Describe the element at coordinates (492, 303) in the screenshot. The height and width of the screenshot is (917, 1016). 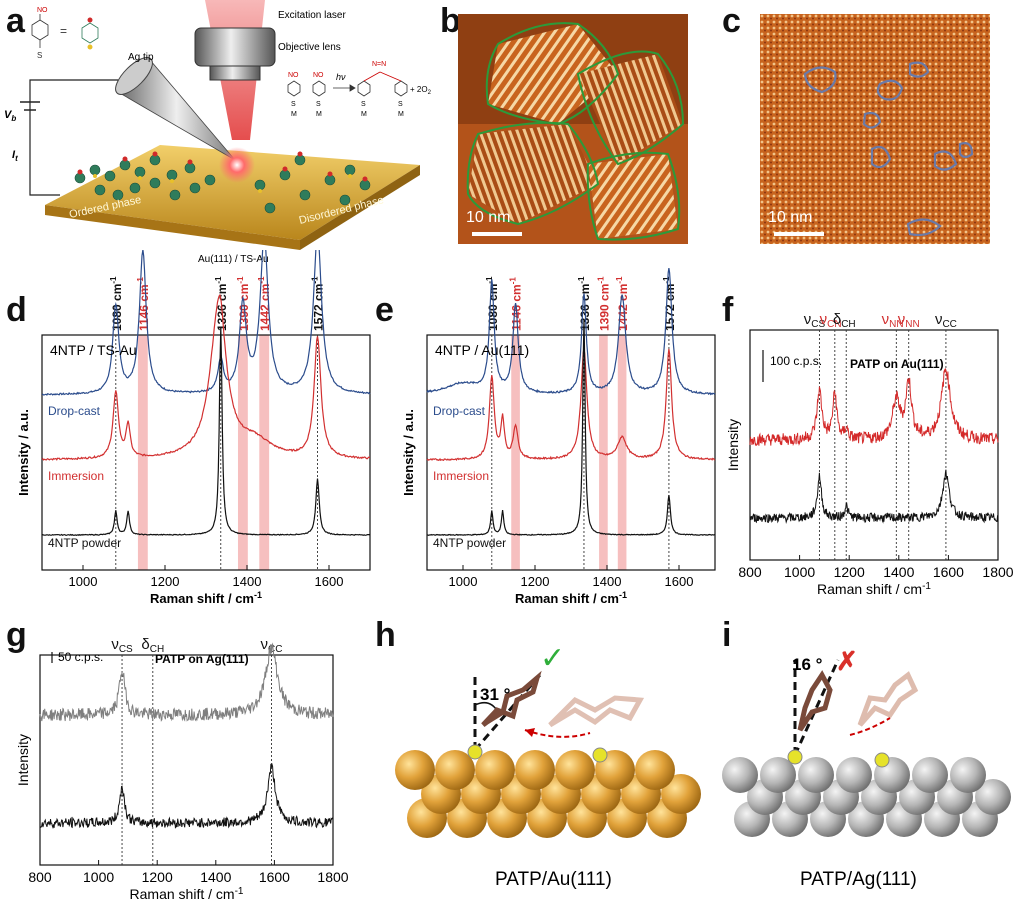
I see `peak-label: 1080 cm-1` at that location.